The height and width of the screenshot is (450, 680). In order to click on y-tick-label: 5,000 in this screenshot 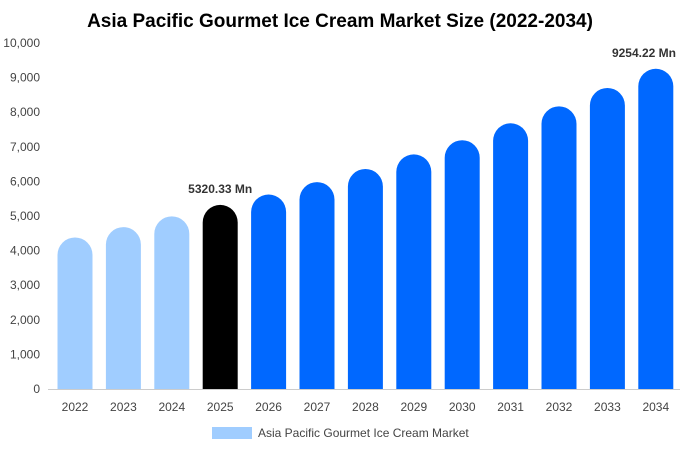, I will do `click(25, 216)`.